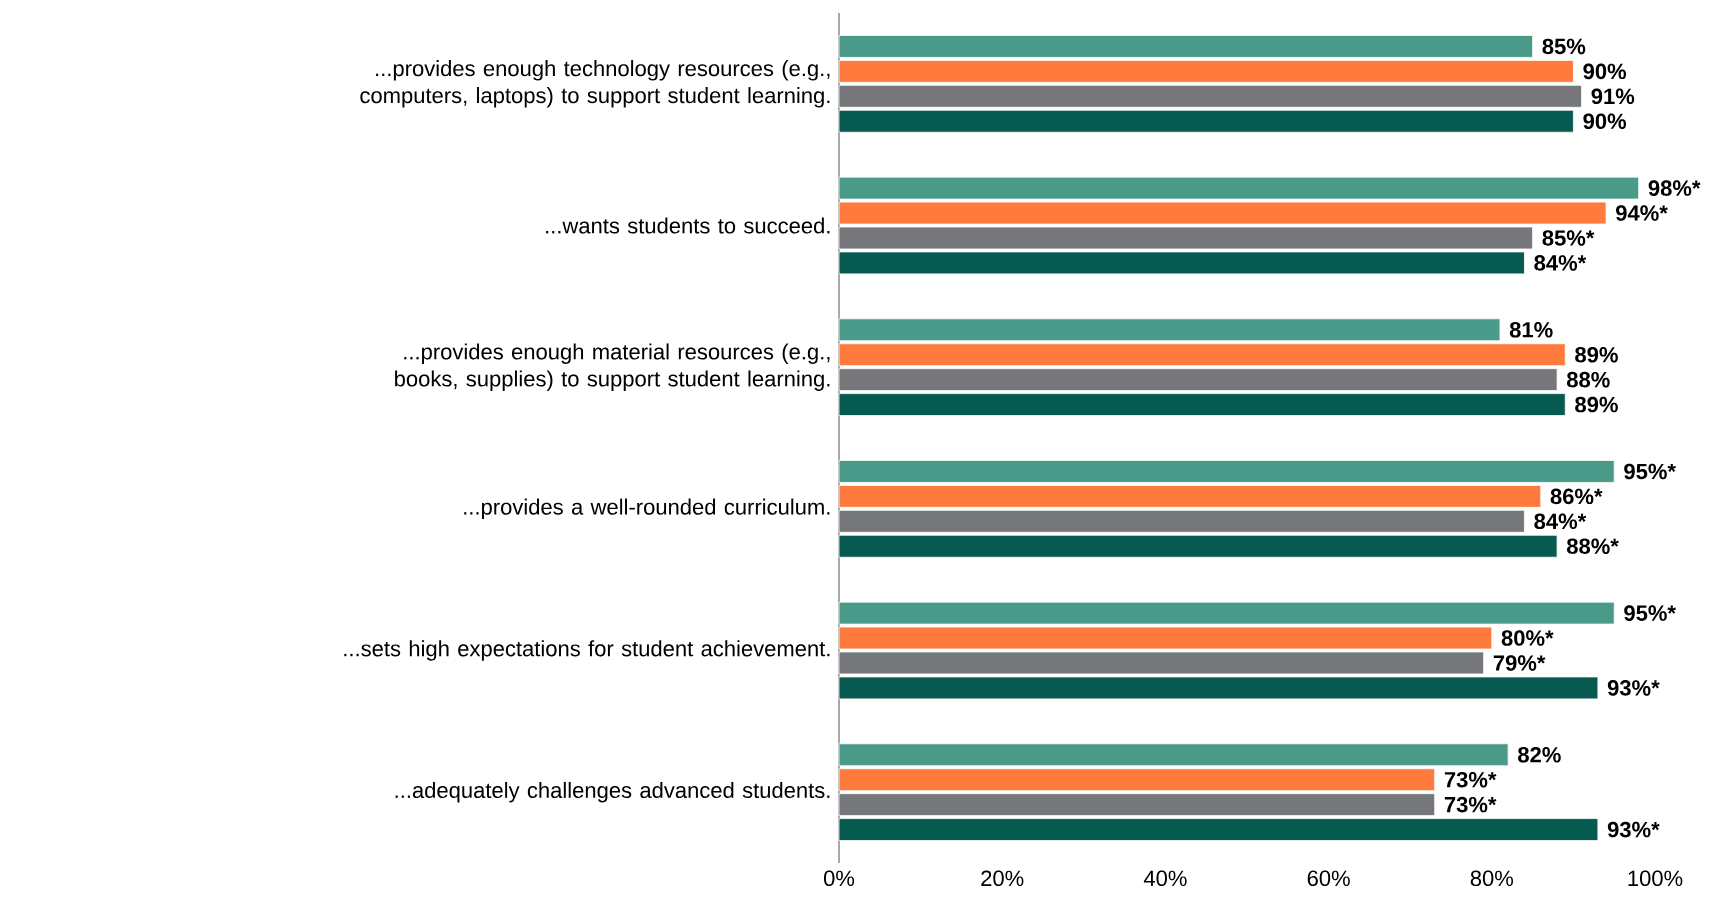  Describe the element at coordinates (1492, 878) in the screenshot. I see `x-tick-label: 80%` at that location.